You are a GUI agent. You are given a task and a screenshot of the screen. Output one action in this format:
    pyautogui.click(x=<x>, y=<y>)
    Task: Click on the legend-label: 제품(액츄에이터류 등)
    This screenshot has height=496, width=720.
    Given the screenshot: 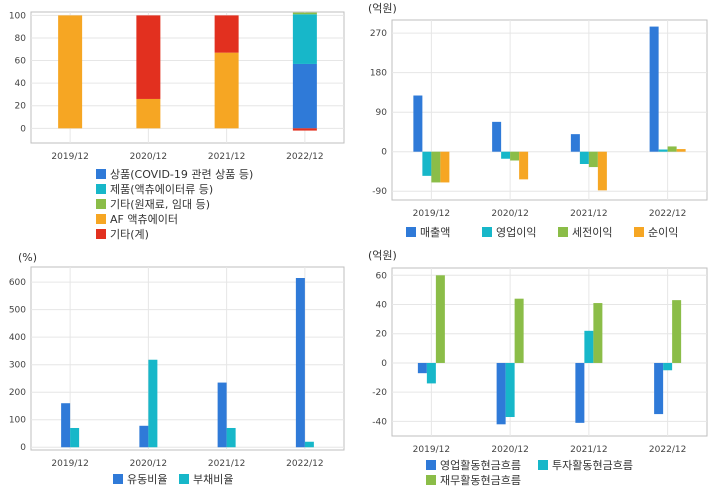 What is the action you would take?
    pyautogui.click(x=161, y=189)
    